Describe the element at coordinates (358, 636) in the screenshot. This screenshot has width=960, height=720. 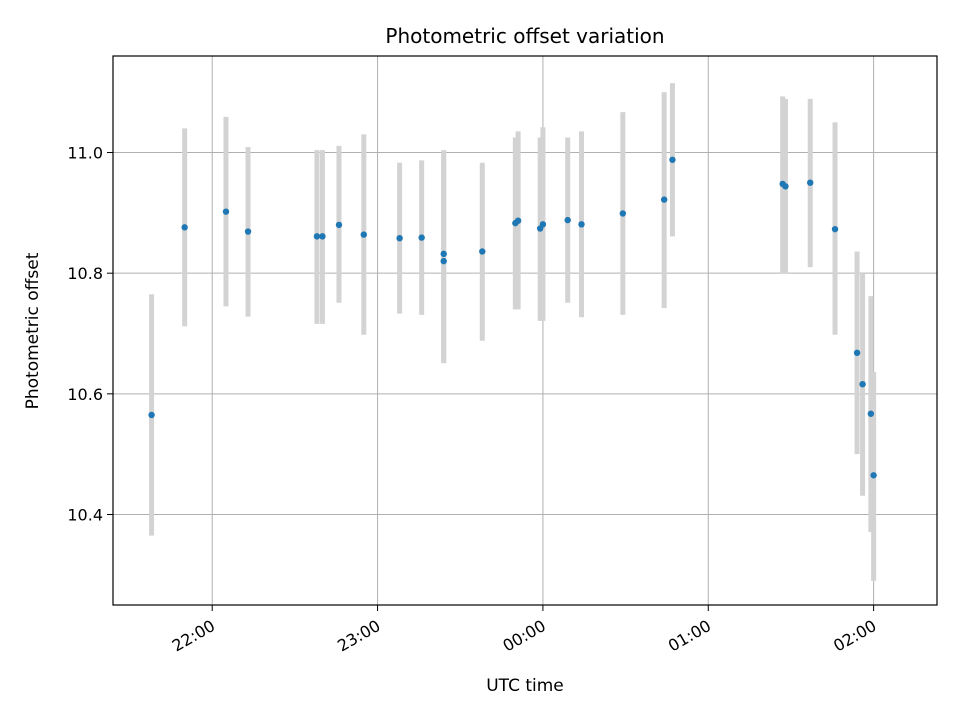
I see `x-tick-label: 23:00` at that location.